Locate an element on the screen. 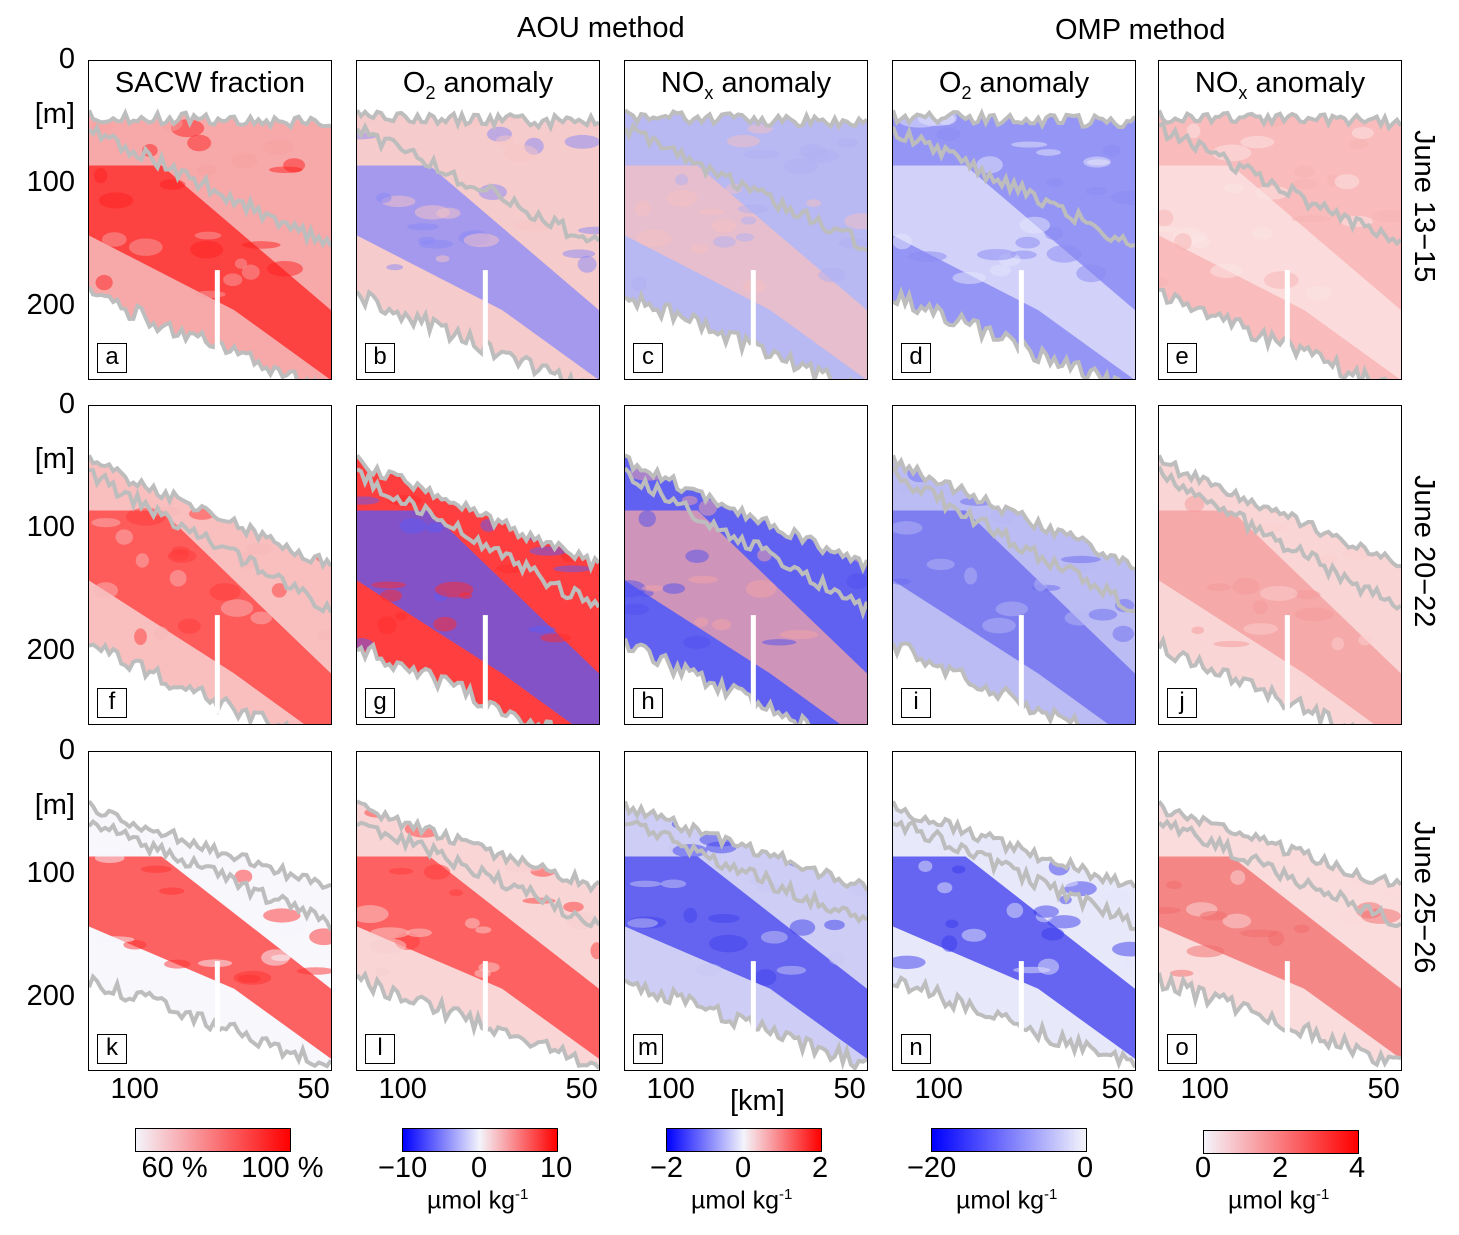  y-tick-label: 200 is located at coordinates (50, 650).